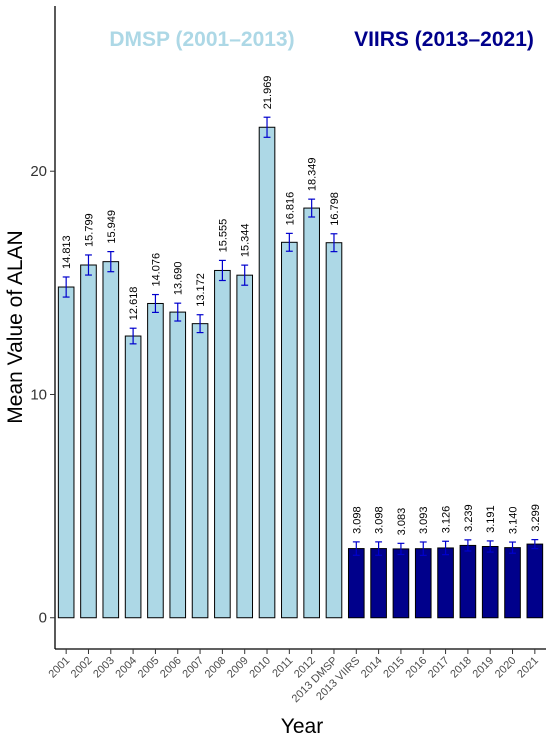 The height and width of the screenshot is (740, 550). What do you see at coordinates (112, 227) in the screenshot?
I see `data-label: 15.949` at bounding box center [112, 227].